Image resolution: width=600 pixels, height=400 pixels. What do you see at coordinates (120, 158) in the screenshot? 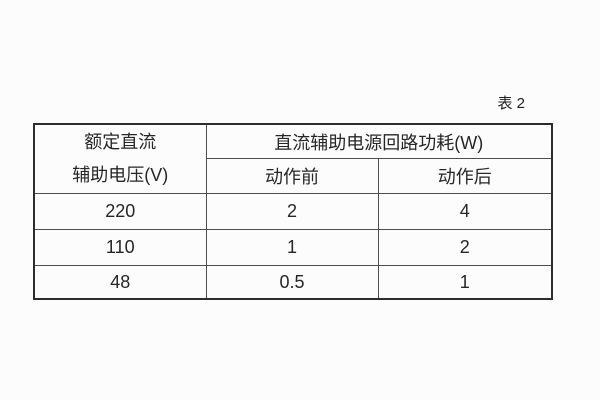
I see `header-cell-rated-voltage: 额定直流 辅助电压(V)` at bounding box center [120, 158].